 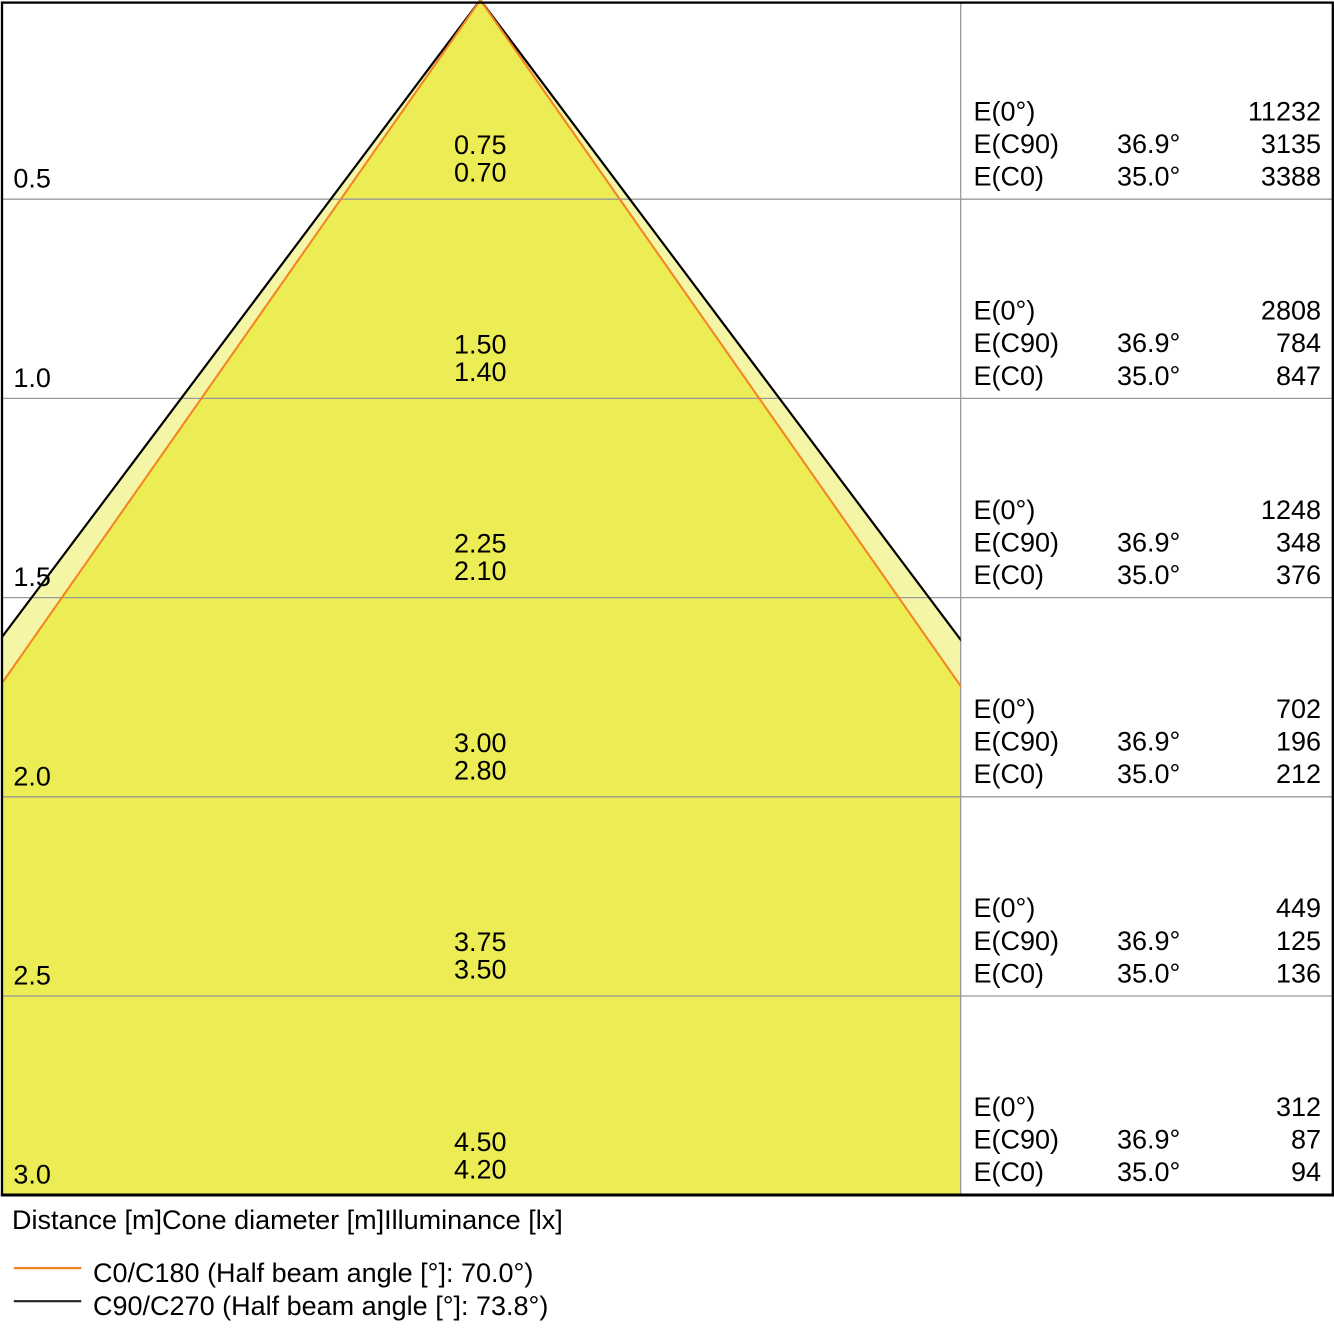 I want to click on svg-text: 4.20, so click(x=480, y=1170).